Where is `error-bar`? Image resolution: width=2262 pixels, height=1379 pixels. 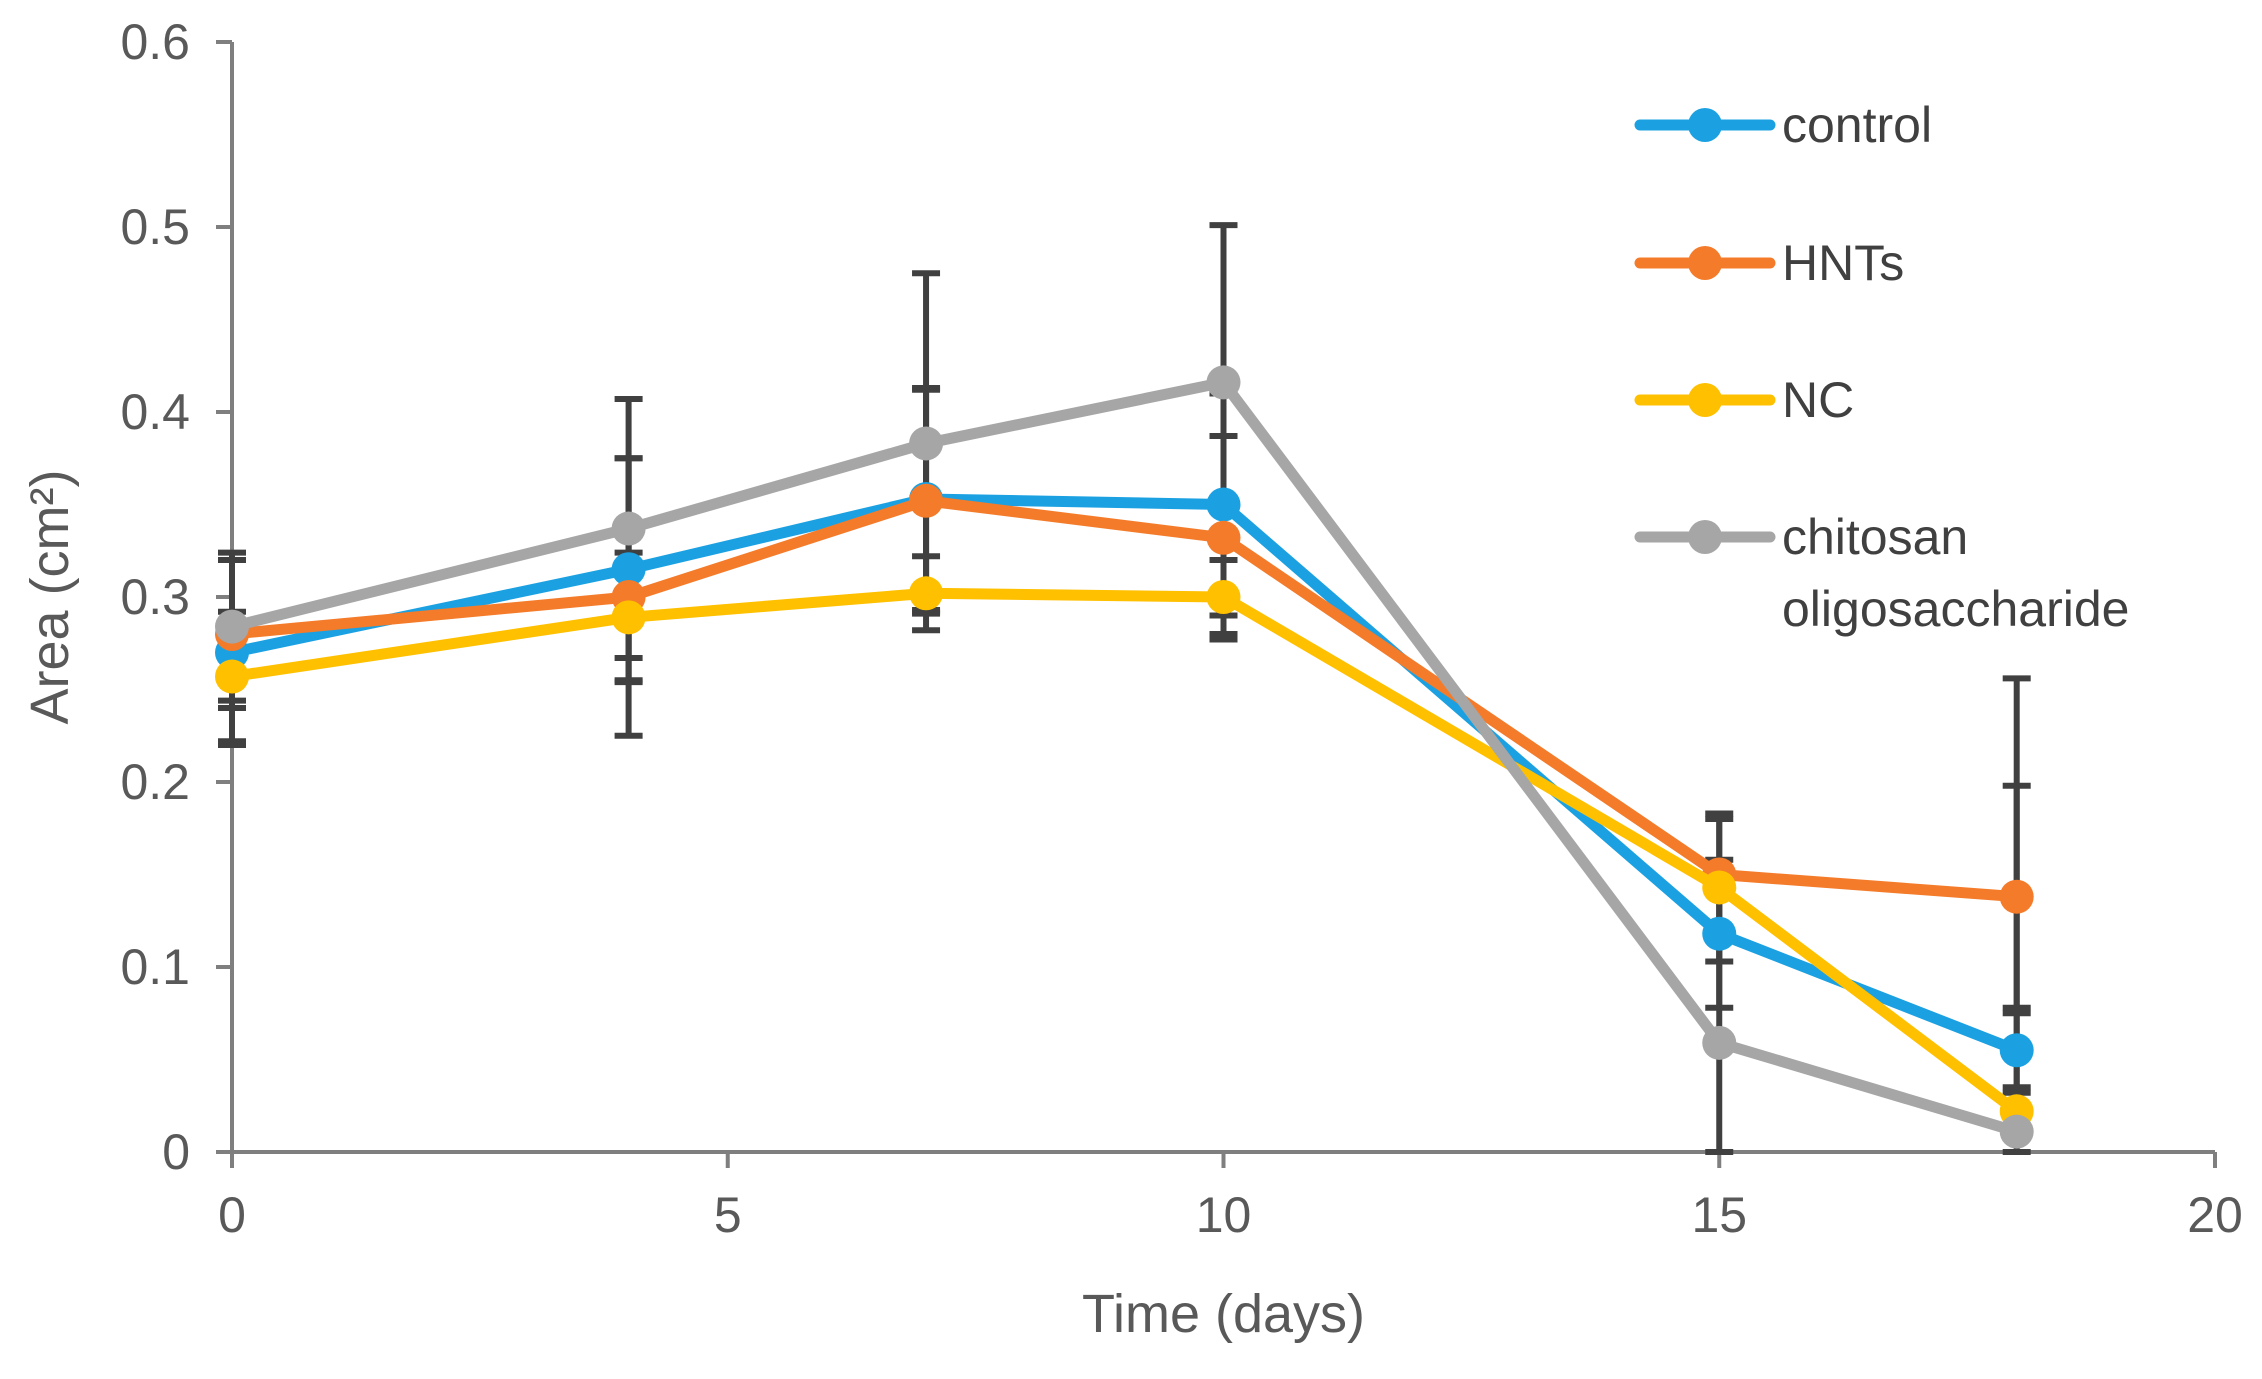 error-bar is located at coordinates (2016, 915).